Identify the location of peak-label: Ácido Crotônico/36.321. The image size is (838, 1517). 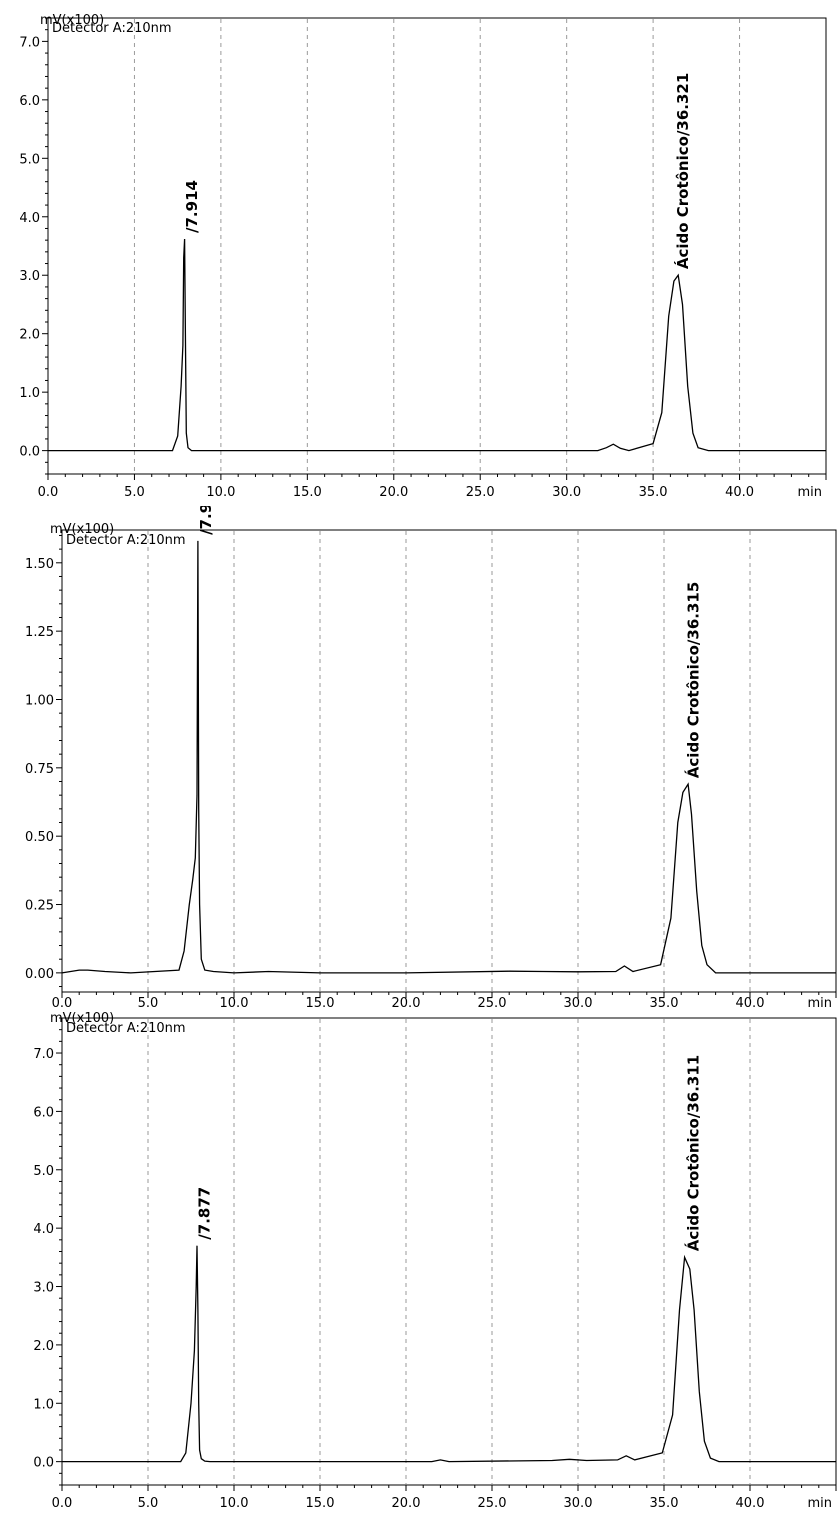
(682, 171).